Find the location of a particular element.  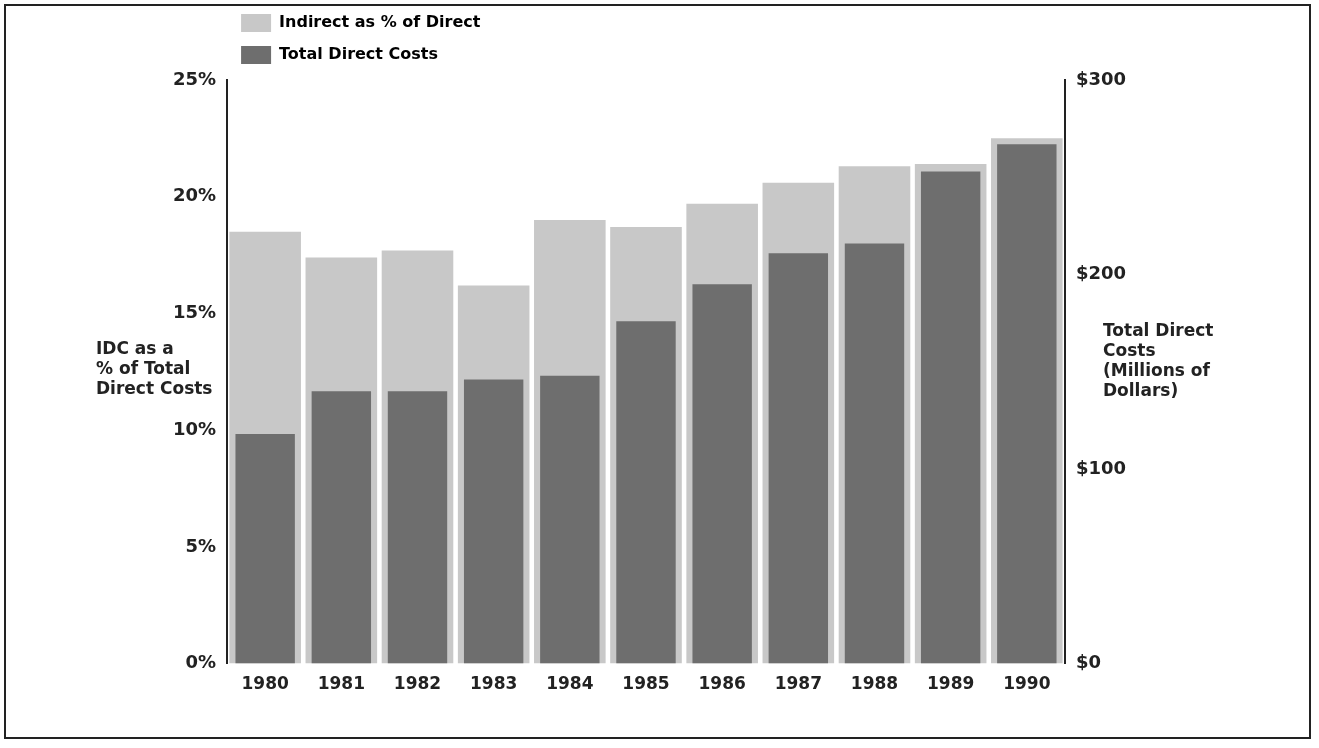

x-tick-label: 1985 is located at coordinates (646, 683).